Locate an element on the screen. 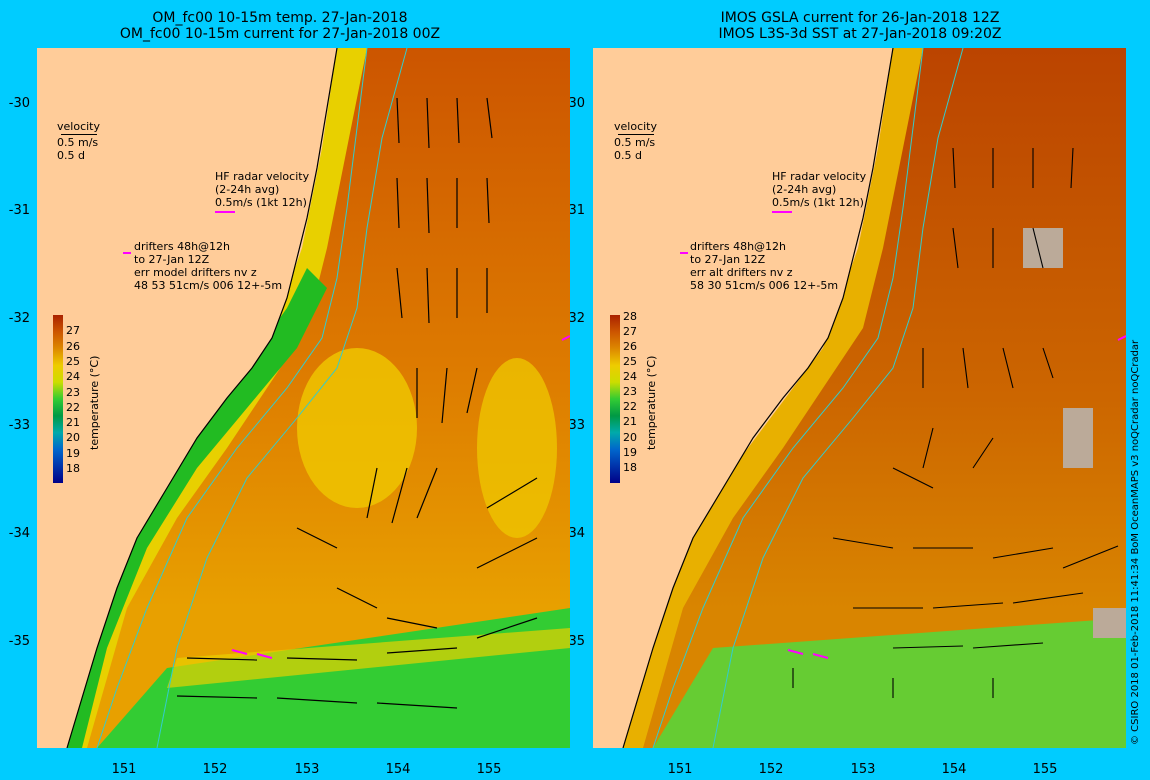  y-tick: -35 is located at coordinates (19, 641).